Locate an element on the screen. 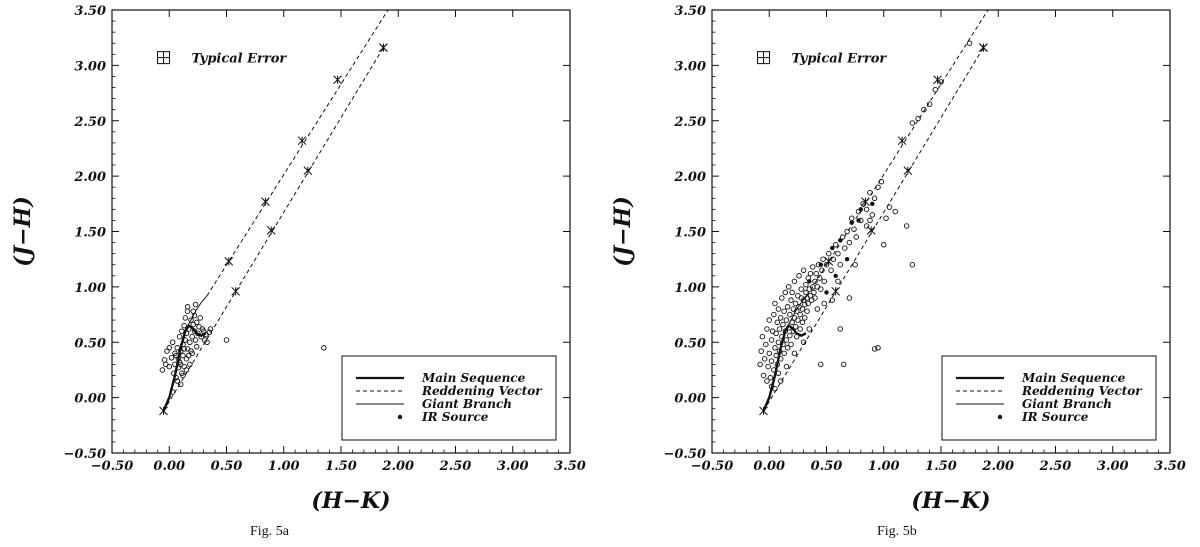  chart-b-y-tick-label: 1.50 is located at coordinates (690, 233).